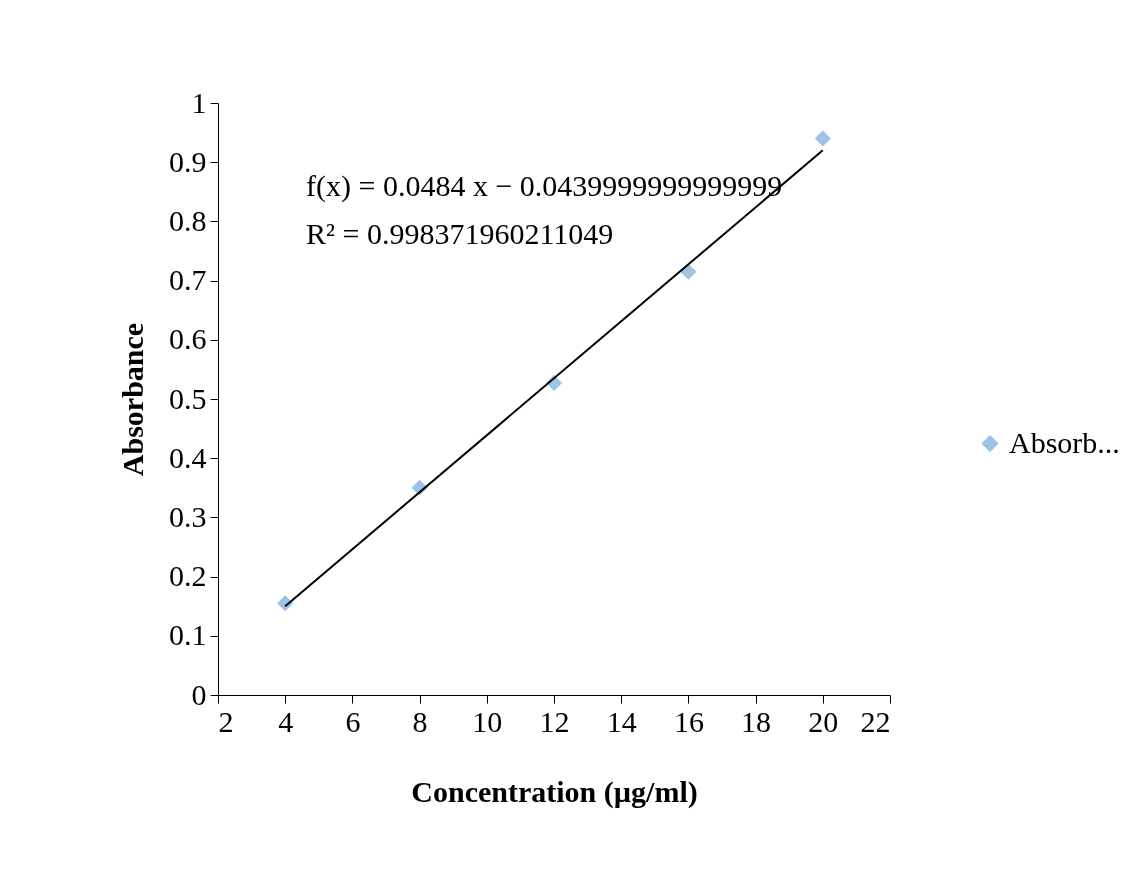 This screenshot has width=1126, height=885. Describe the element at coordinates (199, 102) in the screenshot. I see `y-tick-label: 1` at that location.